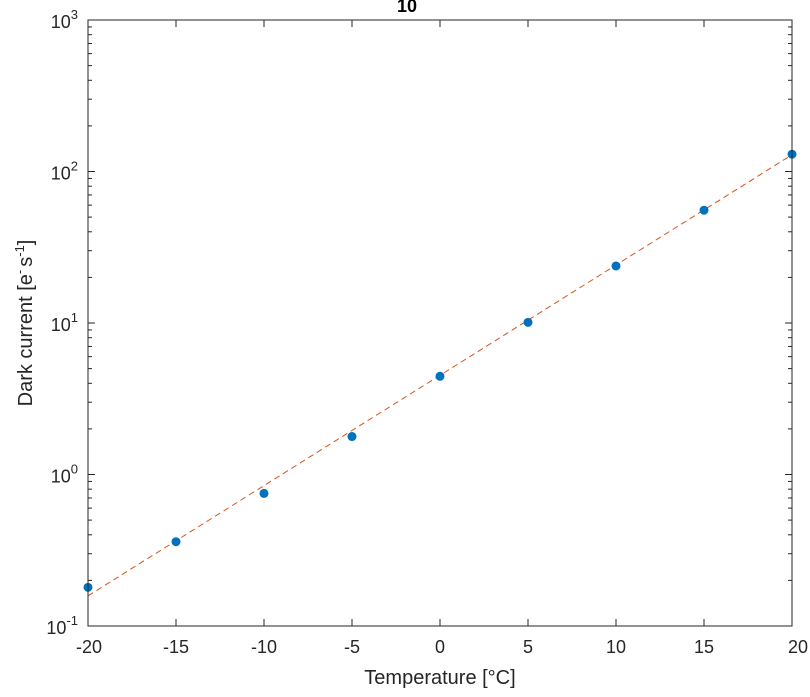 The height and width of the screenshot is (697, 810). I want to click on x-tick-label: 10, so click(616, 647).